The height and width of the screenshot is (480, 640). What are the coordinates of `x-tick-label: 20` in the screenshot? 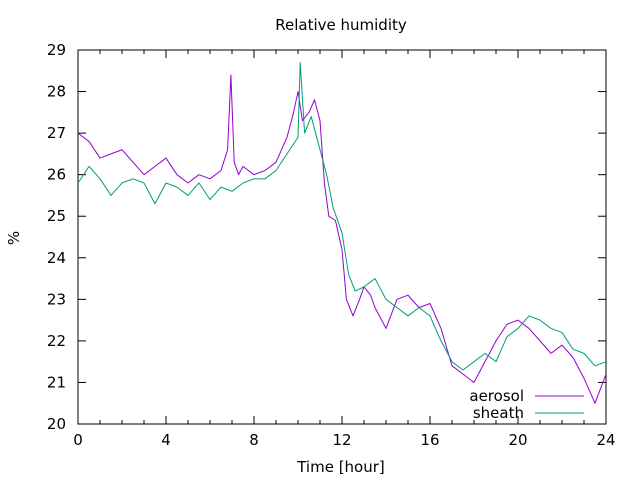 It's located at (517, 440).